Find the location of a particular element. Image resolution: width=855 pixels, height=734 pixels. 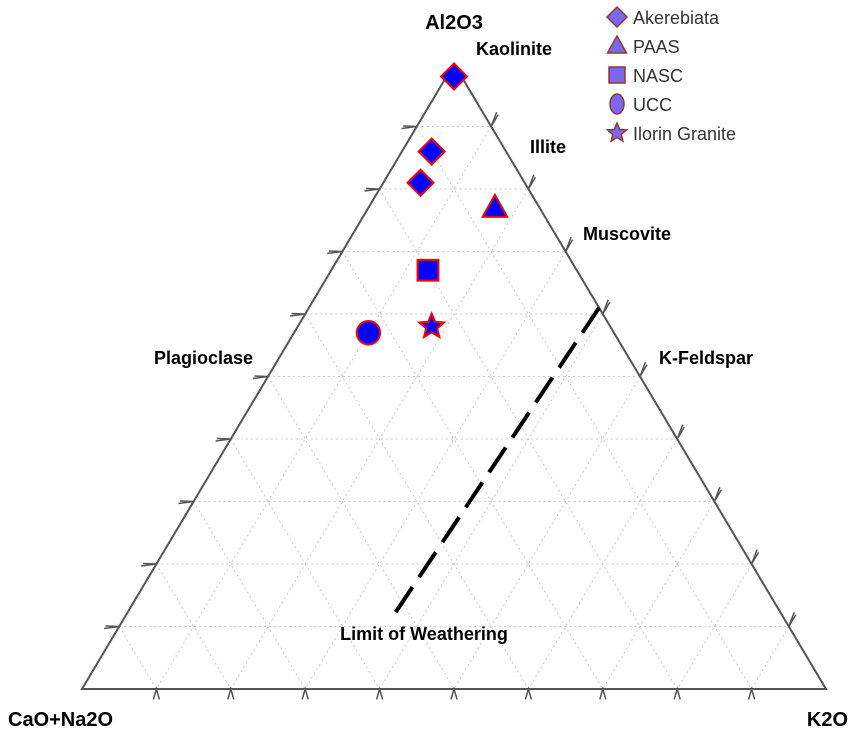

weathering-line-layer is located at coordinates (496, 461).